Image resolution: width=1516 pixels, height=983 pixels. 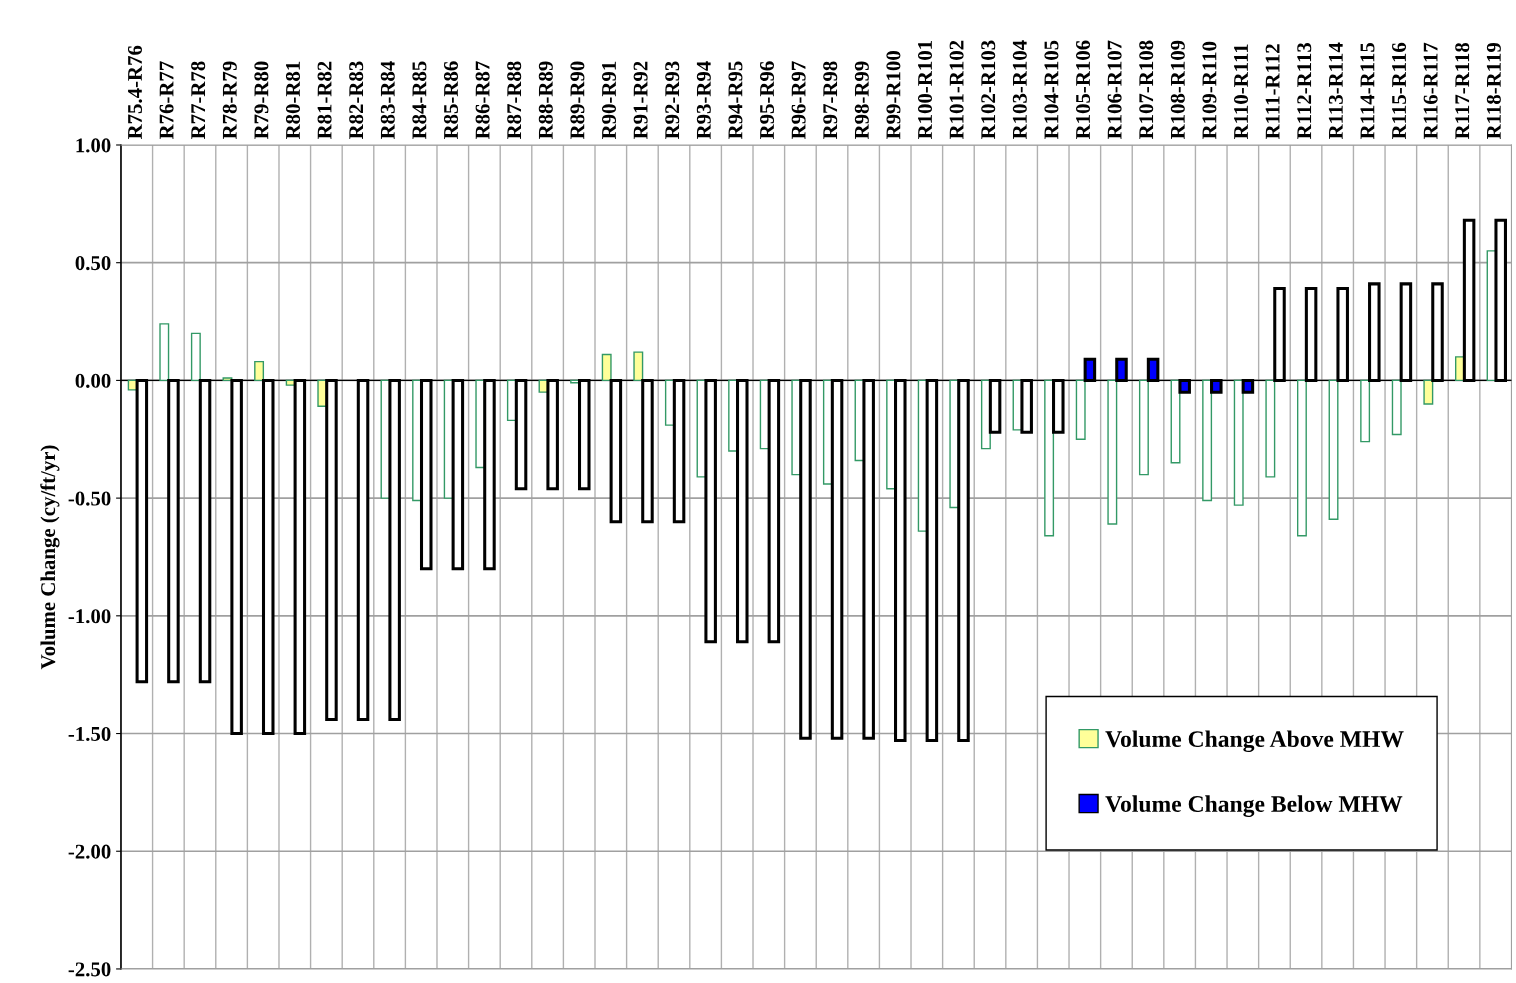 I want to click on x-tick-label: R85-R86, so click(x=451, y=100).